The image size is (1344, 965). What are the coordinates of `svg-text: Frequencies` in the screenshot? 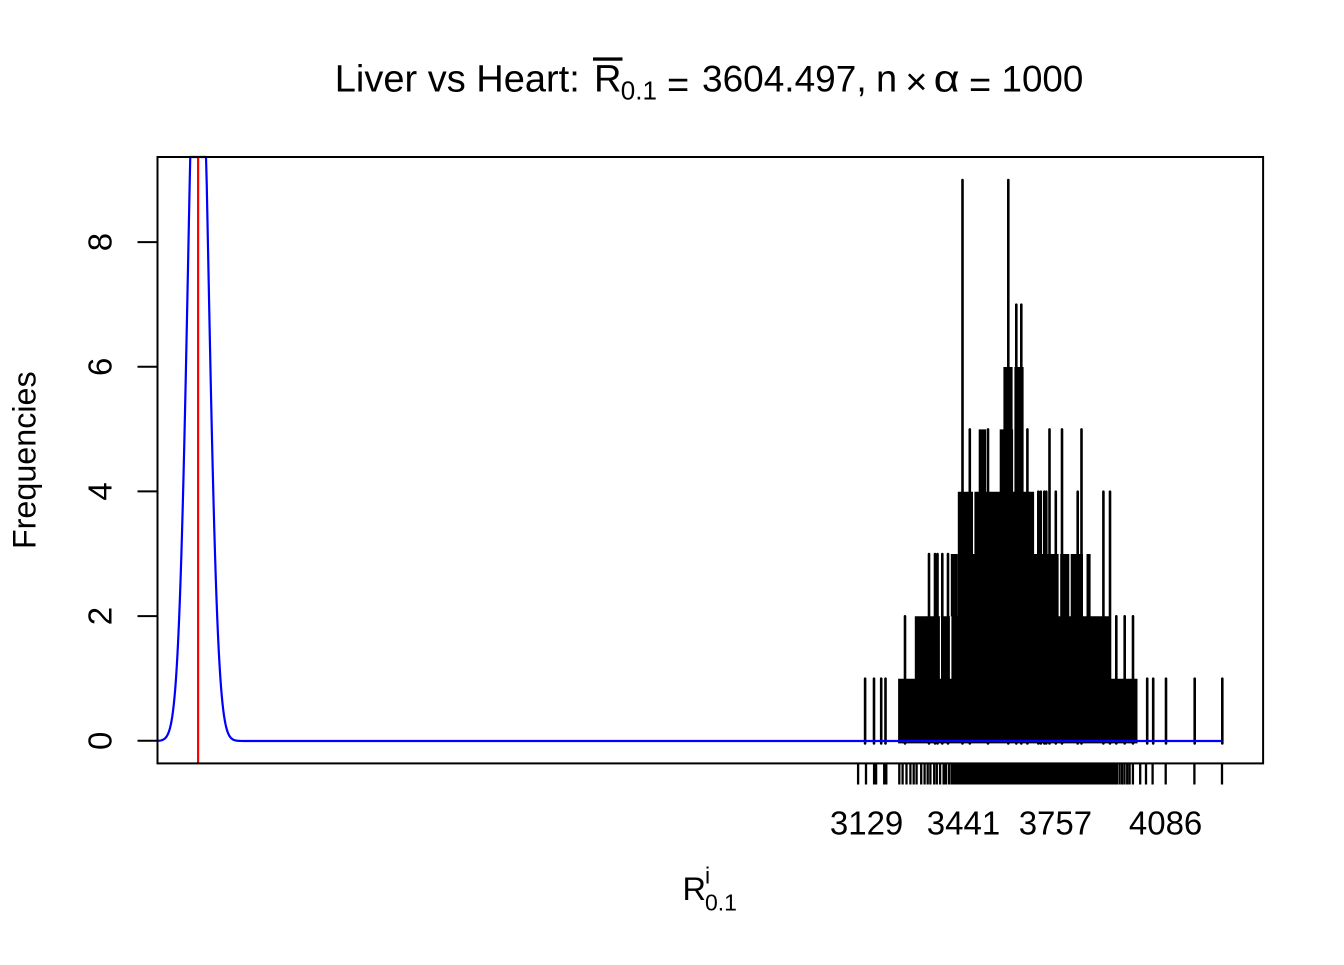 It's located at (25, 460).